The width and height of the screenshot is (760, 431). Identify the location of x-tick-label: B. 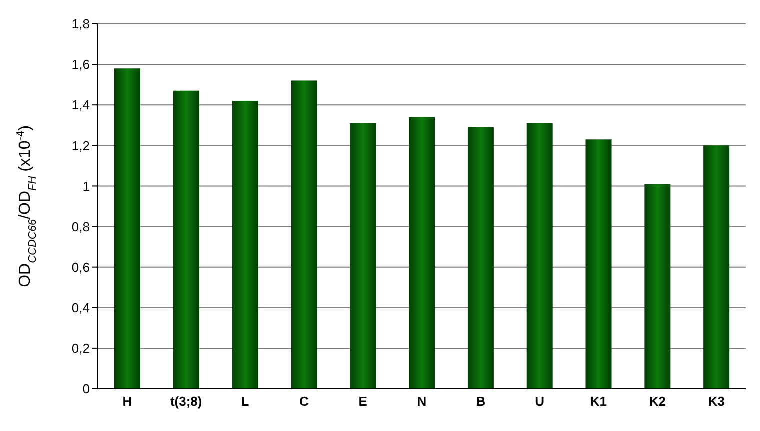
(481, 402).